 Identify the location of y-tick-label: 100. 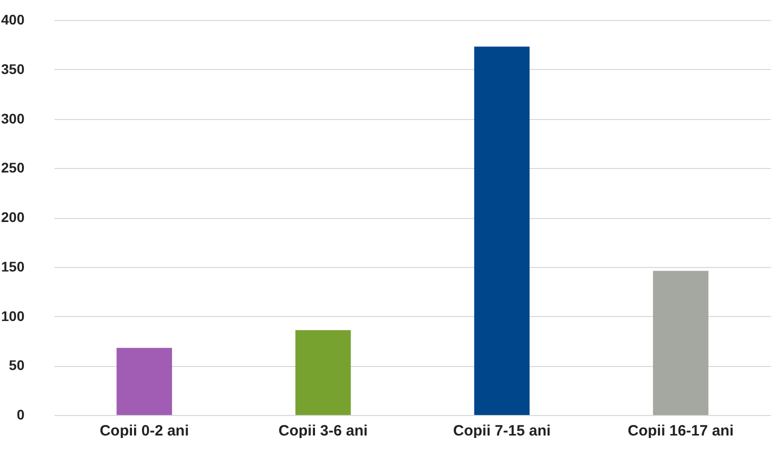
(13, 316).